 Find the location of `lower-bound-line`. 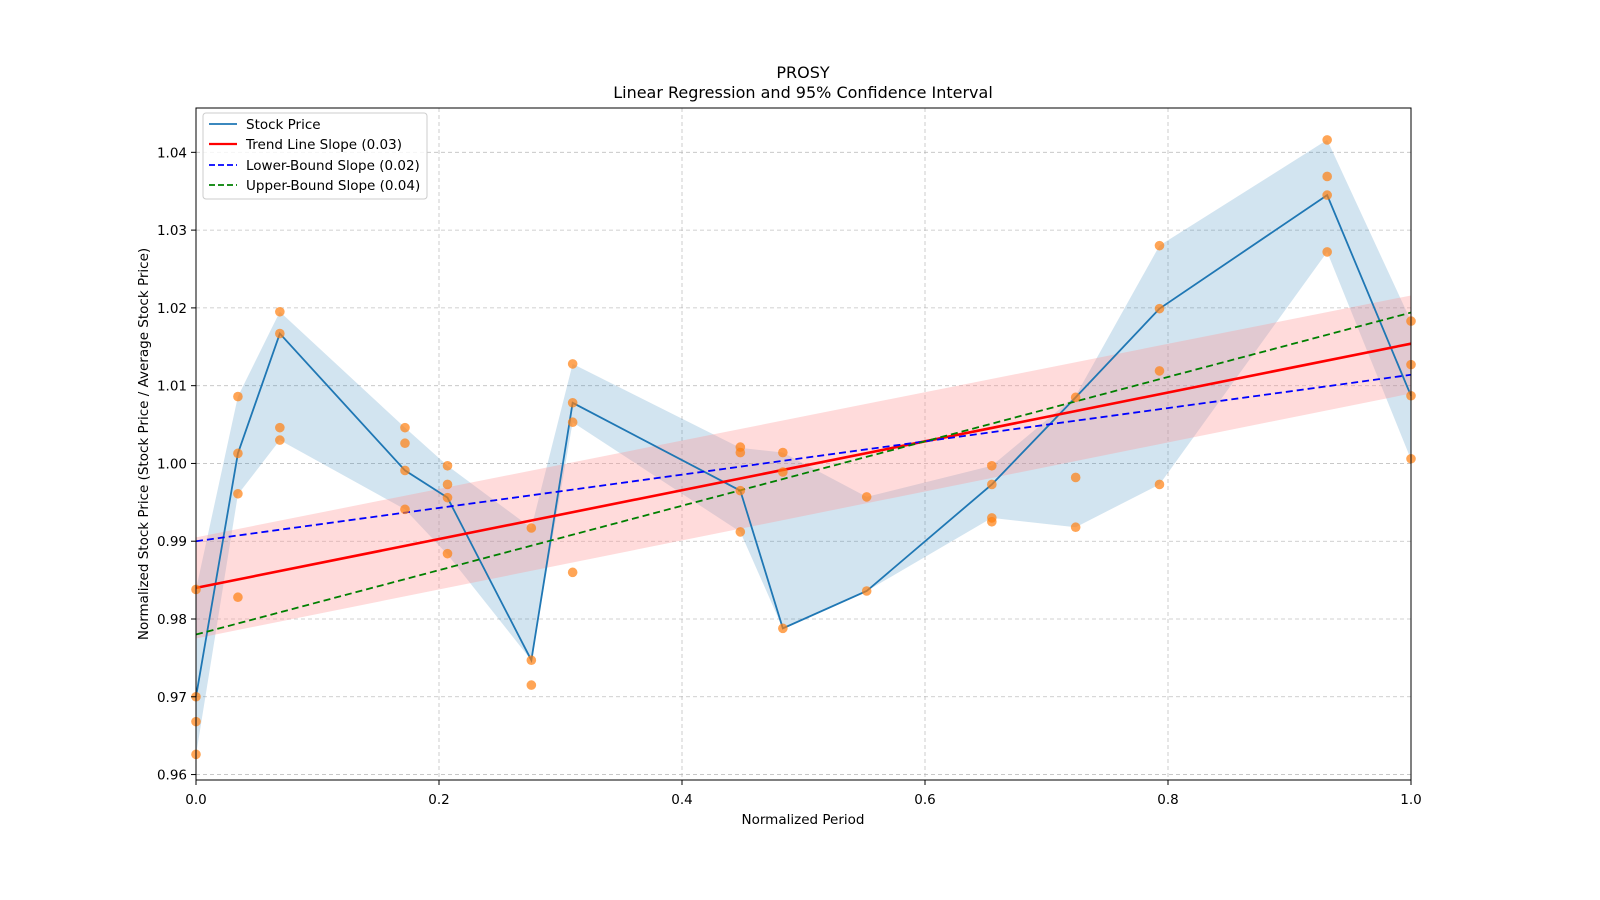

lower-bound-line is located at coordinates (803, 458).